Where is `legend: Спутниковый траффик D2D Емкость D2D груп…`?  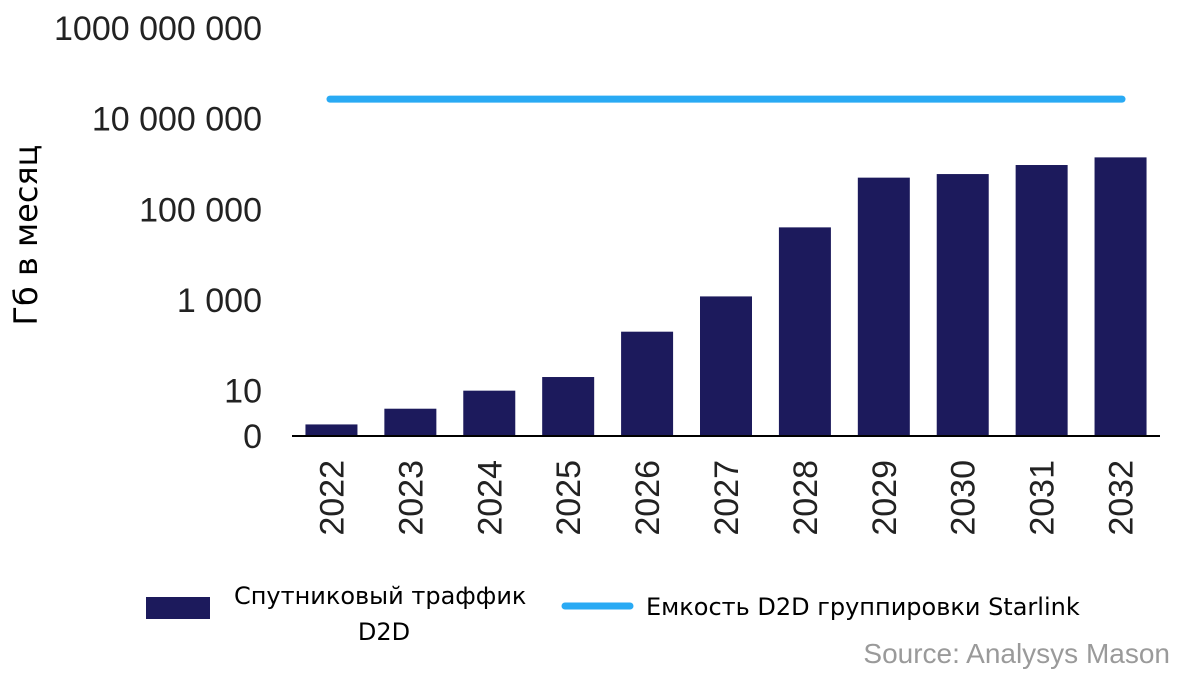 legend: Спутниковый траффик D2D Емкость D2D груп… is located at coordinates (613, 614).